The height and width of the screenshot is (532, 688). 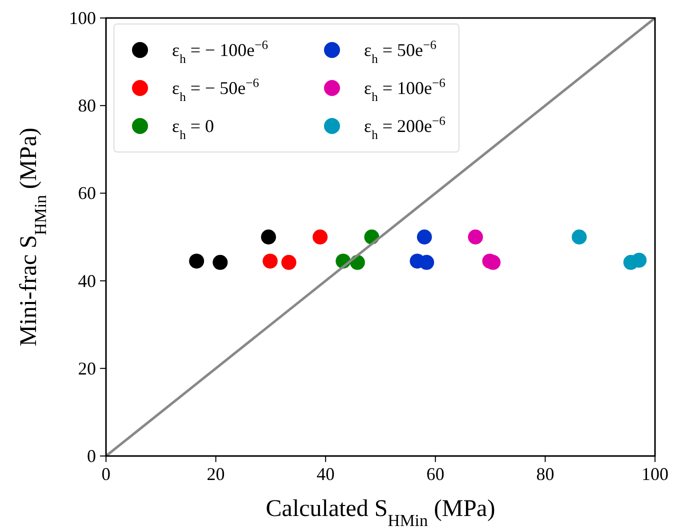 I want to click on legend-label: ε$_{h}$ = 50e$^{−6}$, so click(x=400, y=52).